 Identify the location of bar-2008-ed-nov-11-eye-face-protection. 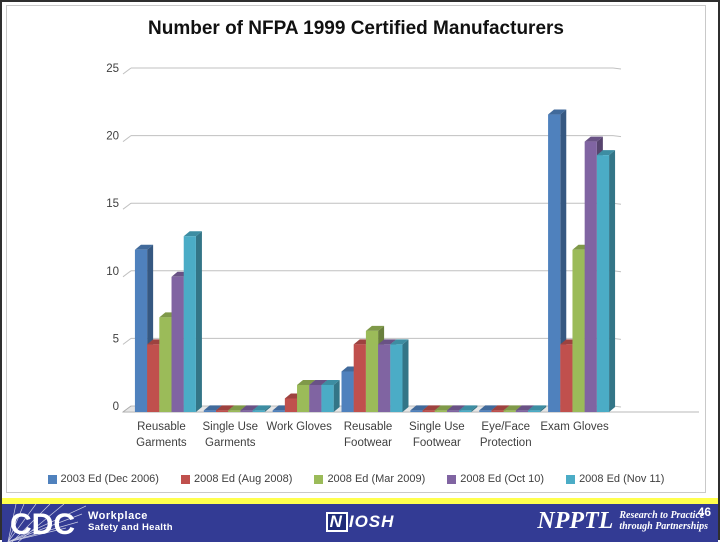
(537, 408).